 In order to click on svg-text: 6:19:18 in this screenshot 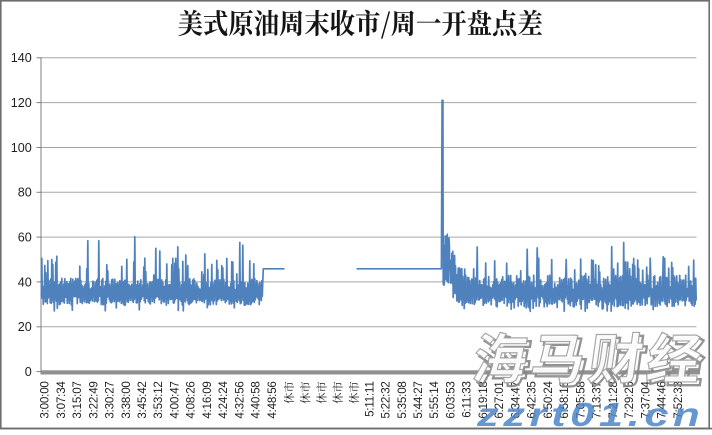, I will do `click(483, 399)`.